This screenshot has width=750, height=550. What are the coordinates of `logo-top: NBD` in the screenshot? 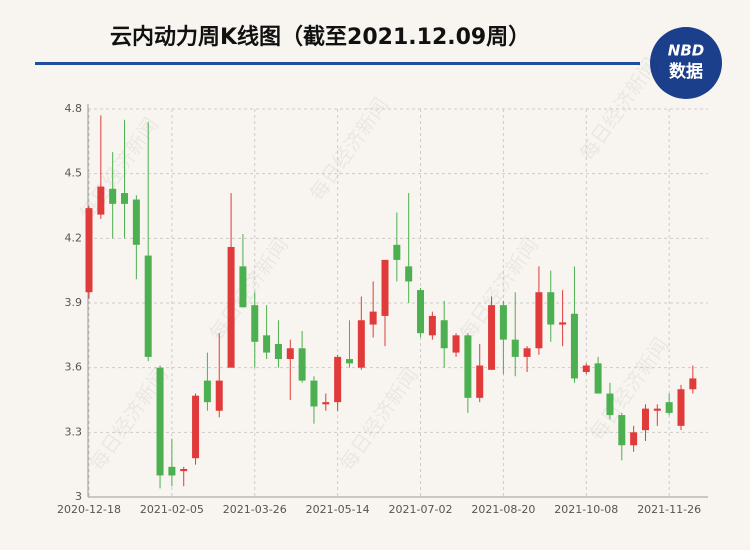 It's located at (686, 51).